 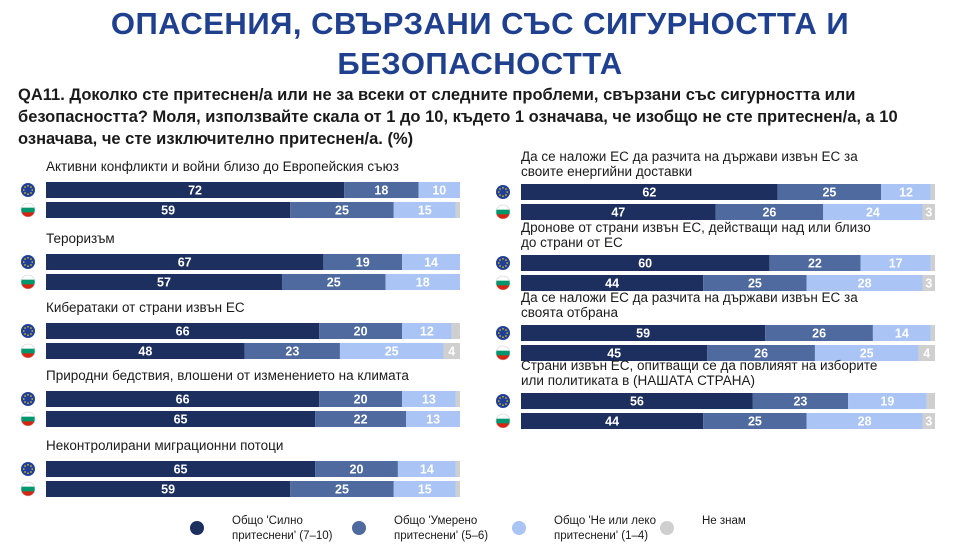 I want to click on item-4-bg-bar-low, so click(x=433, y=419).